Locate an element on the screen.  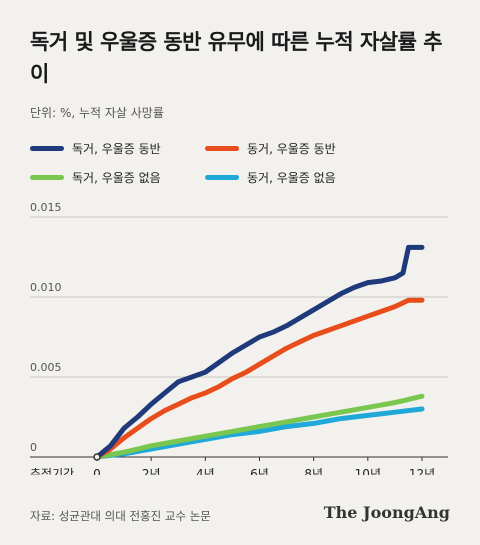
legend-label: 독거, 우울증 없음 is located at coordinates (116, 178).